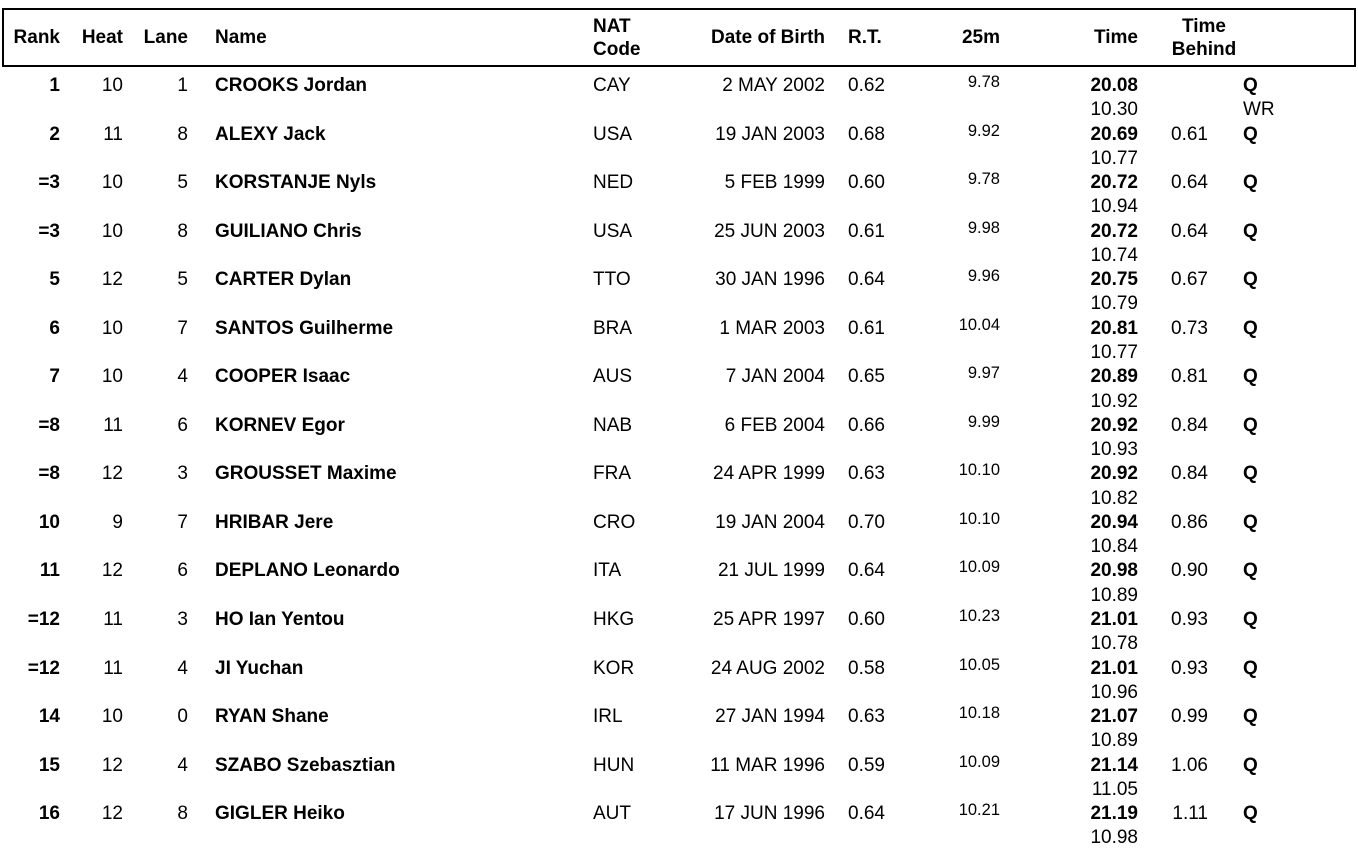 Image resolution: width=1358 pixels, height=851 pixels. Describe the element at coordinates (182, 134) in the screenshot. I see `lane-cell: 8` at that location.